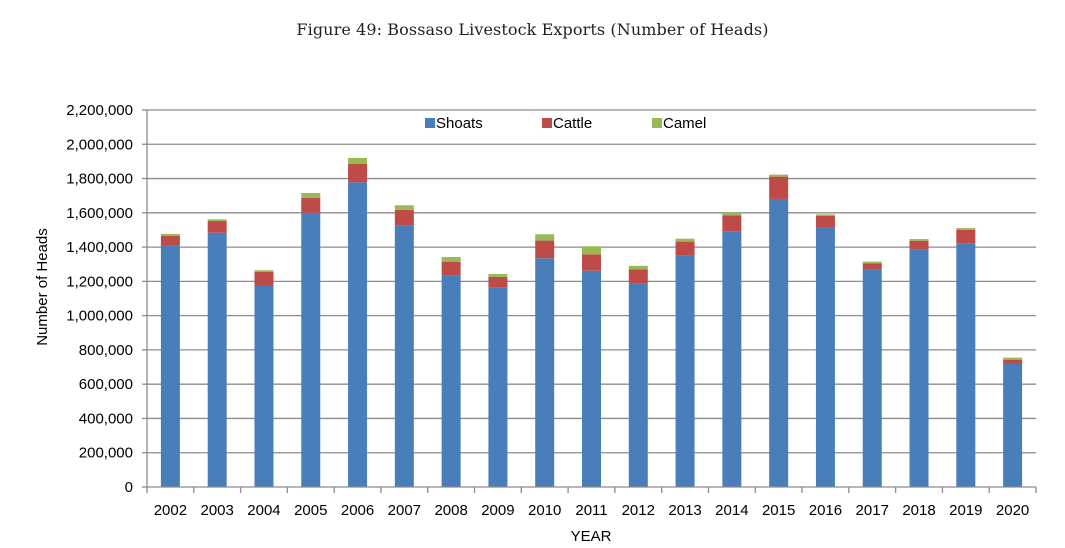  Describe the element at coordinates (217, 359) in the screenshot. I see `bar-shoats-2003` at that location.